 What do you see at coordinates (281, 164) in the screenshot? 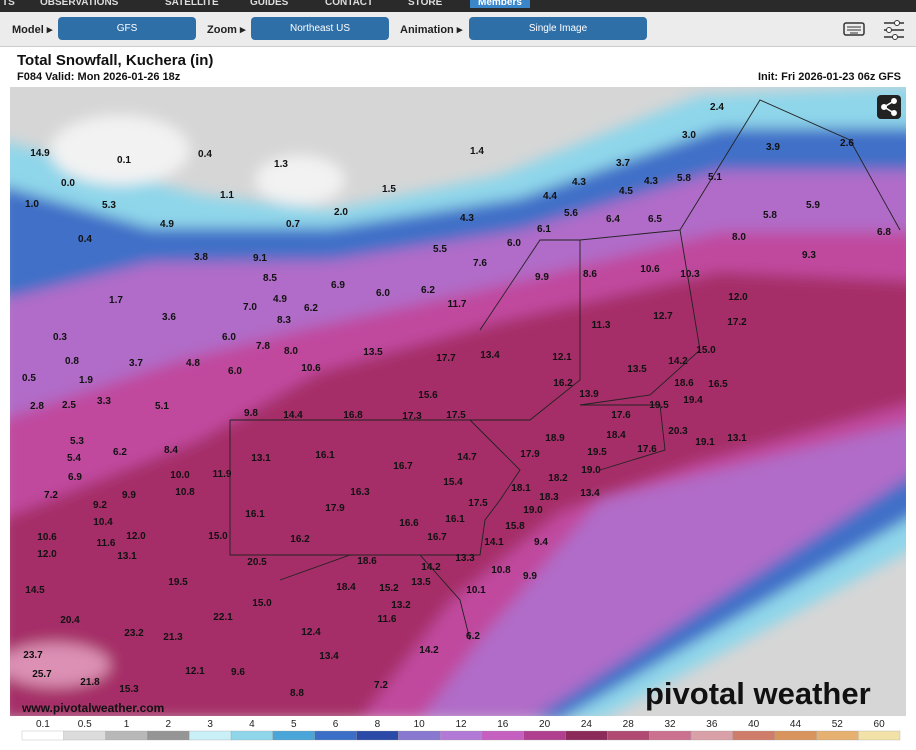
I see `snowfall-label: 1.3` at bounding box center [281, 164].